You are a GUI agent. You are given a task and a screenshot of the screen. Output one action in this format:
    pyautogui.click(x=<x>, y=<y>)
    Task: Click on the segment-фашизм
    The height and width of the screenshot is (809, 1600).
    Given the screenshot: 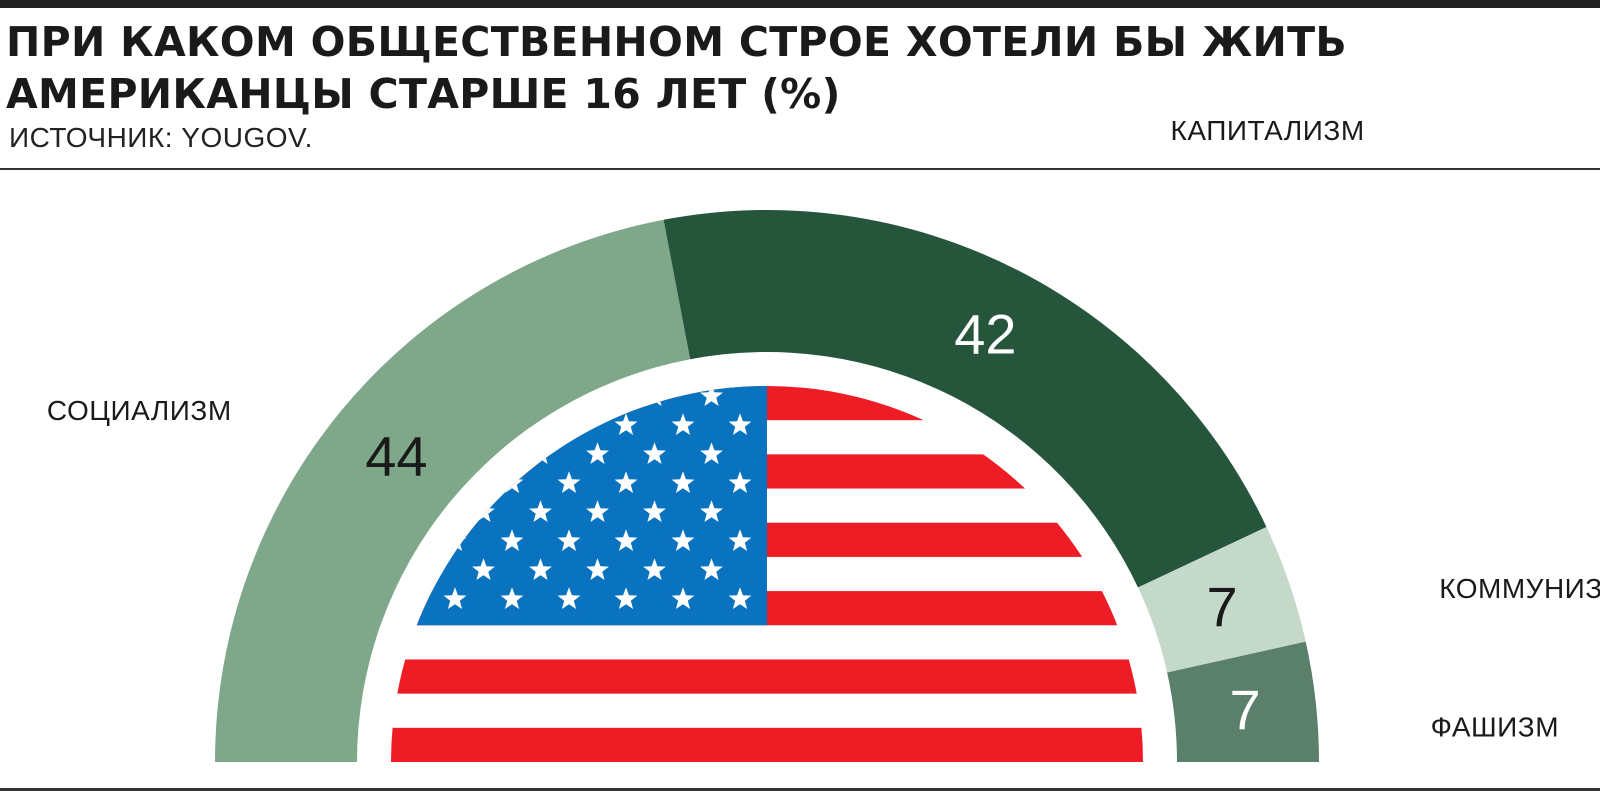 What is the action you would take?
    pyautogui.click(x=1243, y=701)
    